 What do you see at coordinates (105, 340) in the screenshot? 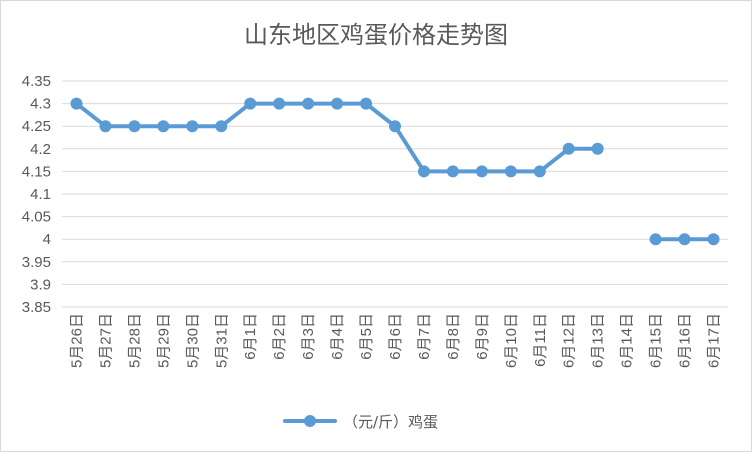
I see `x-tick-label: 5月27日` at bounding box center [105, 340].